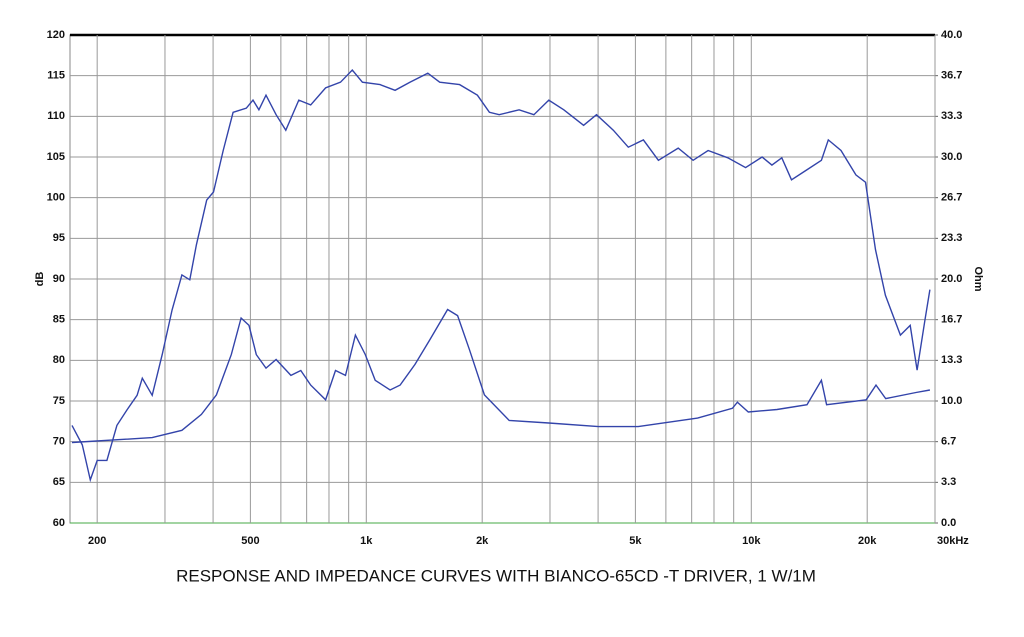  What do you see at coordinates (978, 278) in the screenshot?
I see `y2-axis-label: Ohm` at bounding box center [978, 278].